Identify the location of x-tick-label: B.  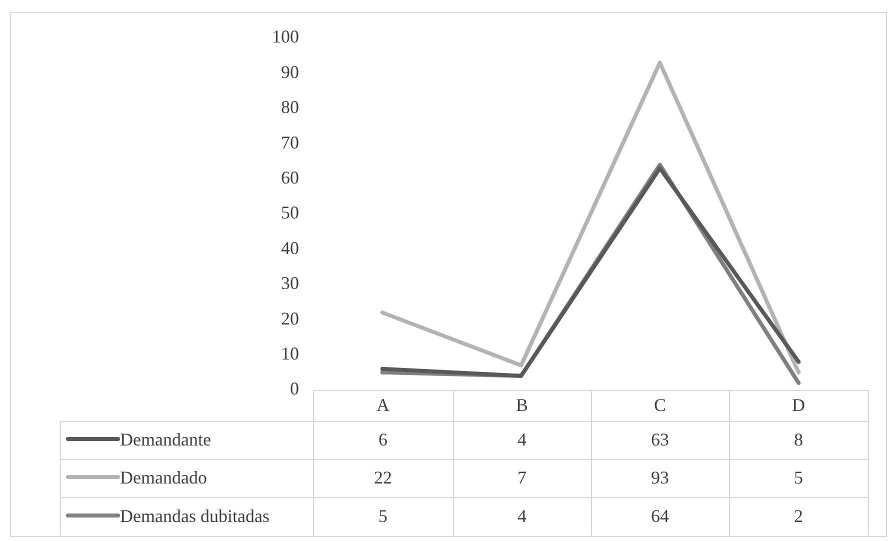
(522, 405).